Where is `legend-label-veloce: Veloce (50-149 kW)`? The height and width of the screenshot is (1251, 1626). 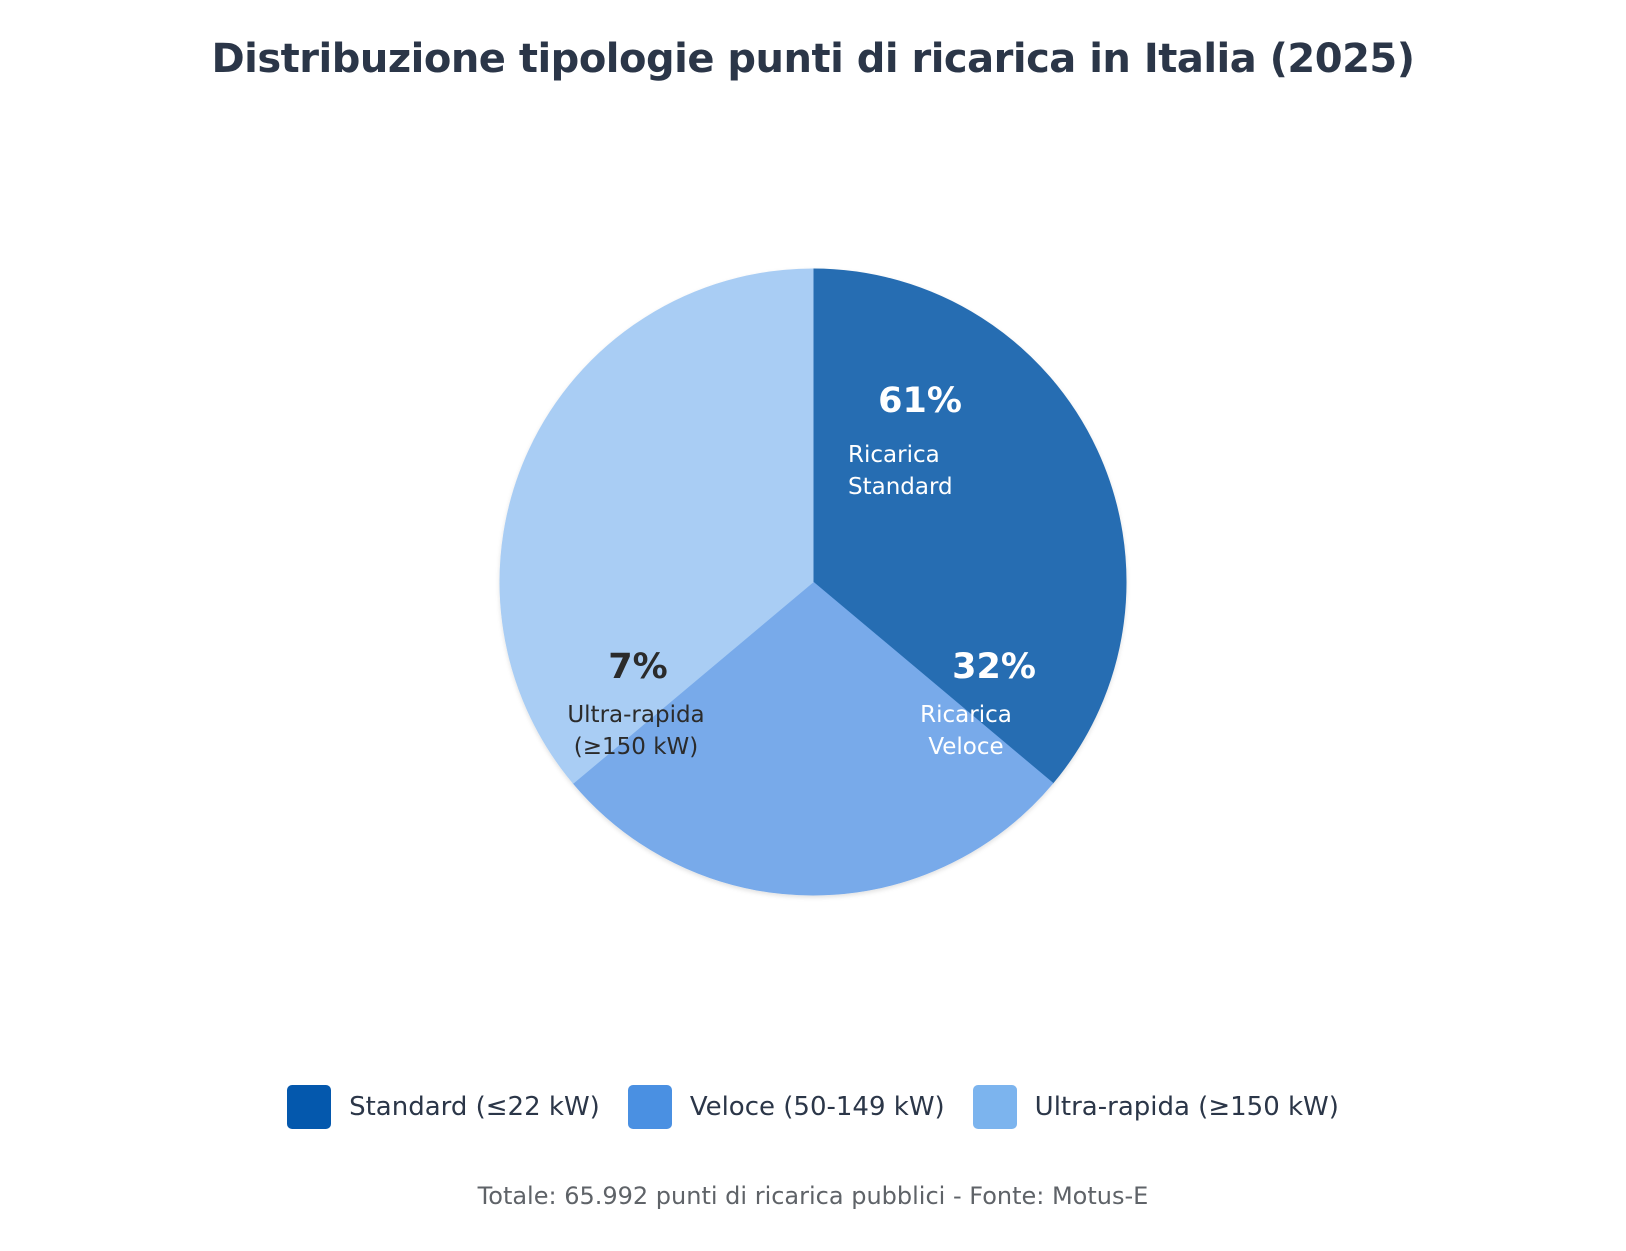
legend-label-veloce: Veloce (50-149 kW) is located at coordinates (817, 1107).